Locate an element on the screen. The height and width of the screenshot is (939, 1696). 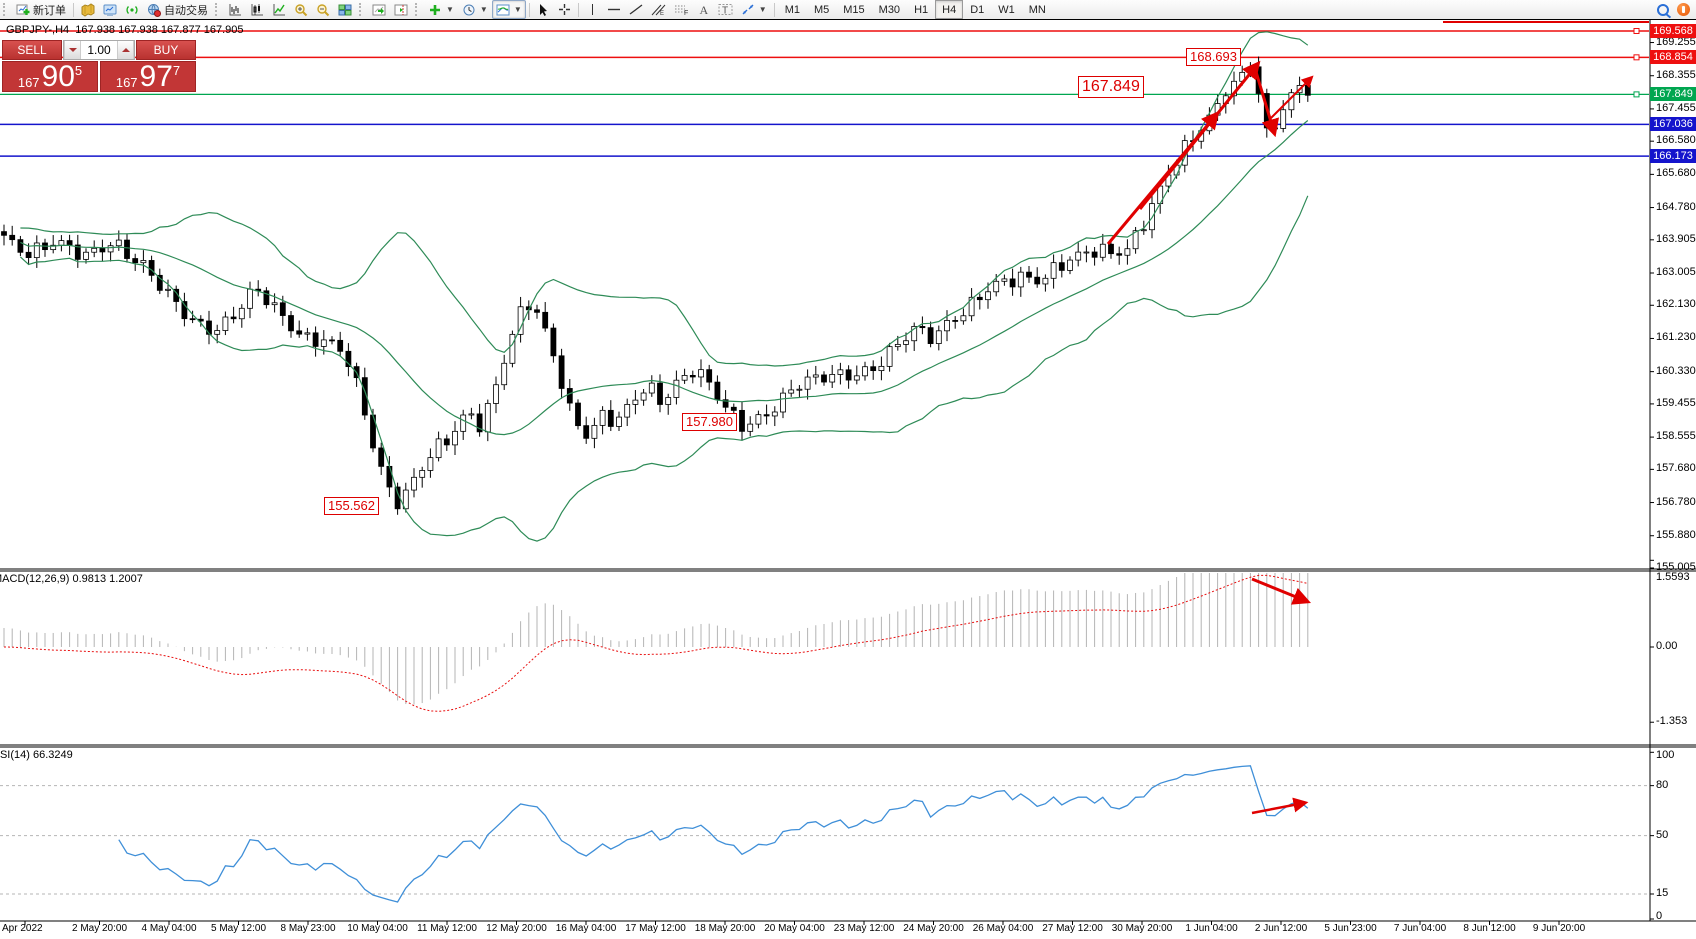
volume-decrease-button is located at coordinates (72, 50).